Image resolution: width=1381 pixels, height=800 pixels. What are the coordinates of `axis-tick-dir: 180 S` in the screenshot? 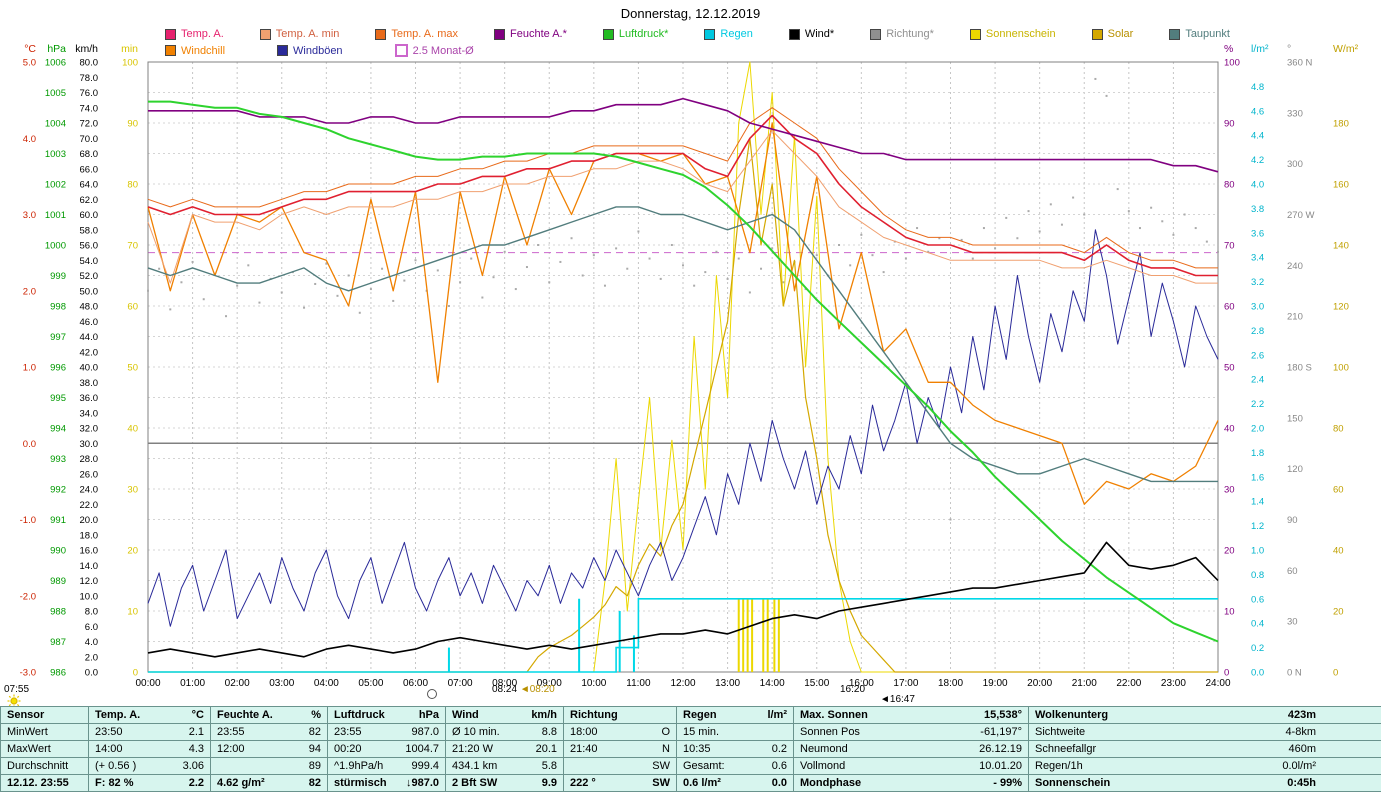 It's located at (1299, 368).